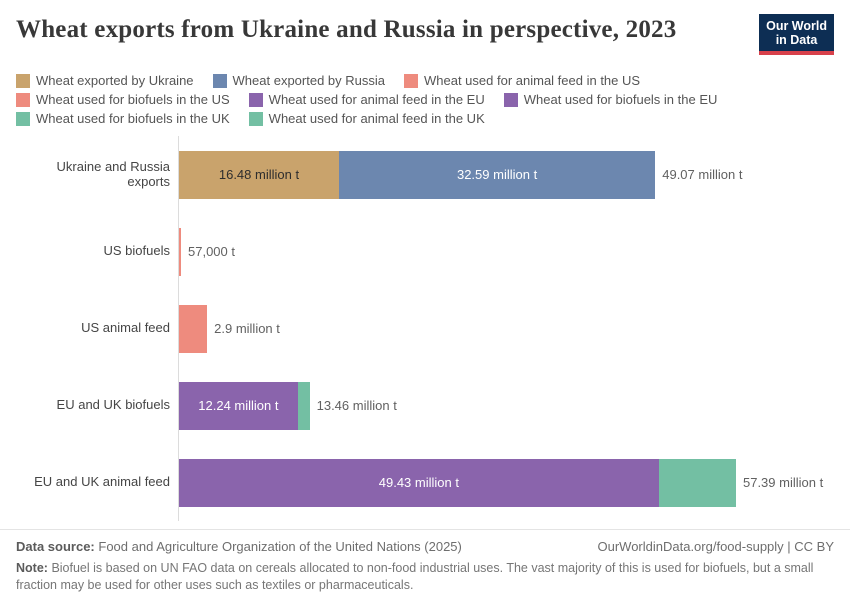 The width and height of the screenshot is (850, 600). Describe the element at coordinates (506, 405) in the screenshot. I see `axis-and-bar-track: 12.24 million t 13.46 million t` at that location.